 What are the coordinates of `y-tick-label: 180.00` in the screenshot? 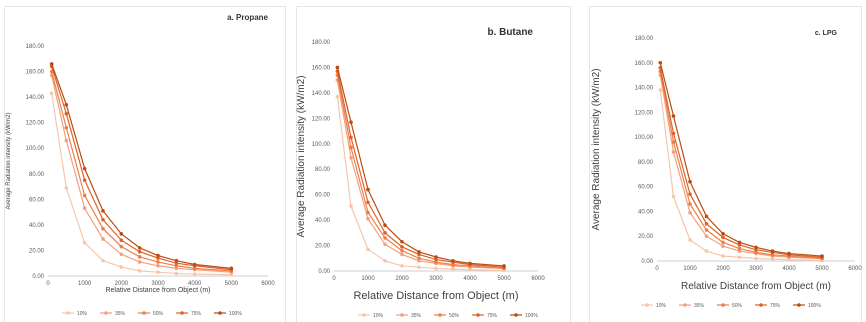 It's located at (35, 47).